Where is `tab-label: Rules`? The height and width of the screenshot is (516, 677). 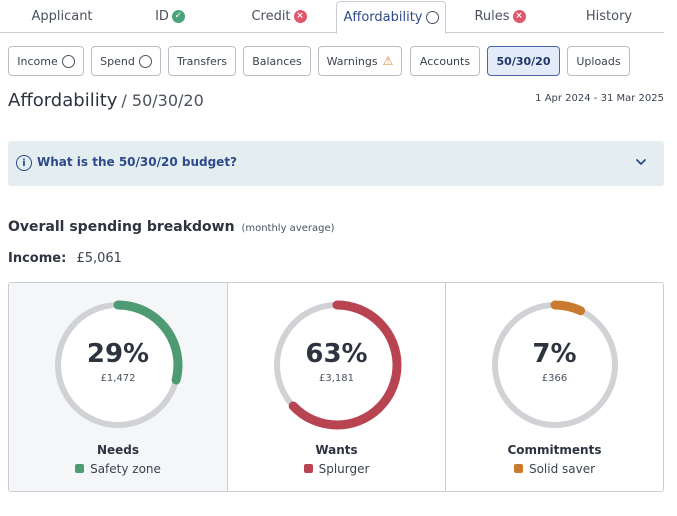 tab-label: Rules is located at coordinates (492, 16).